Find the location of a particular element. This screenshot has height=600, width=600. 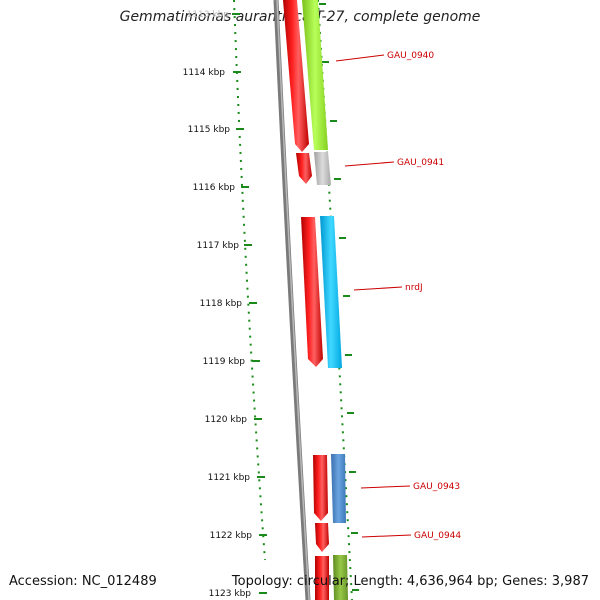

scale-label: 1118 kbp is located at coordinates (221, 304).